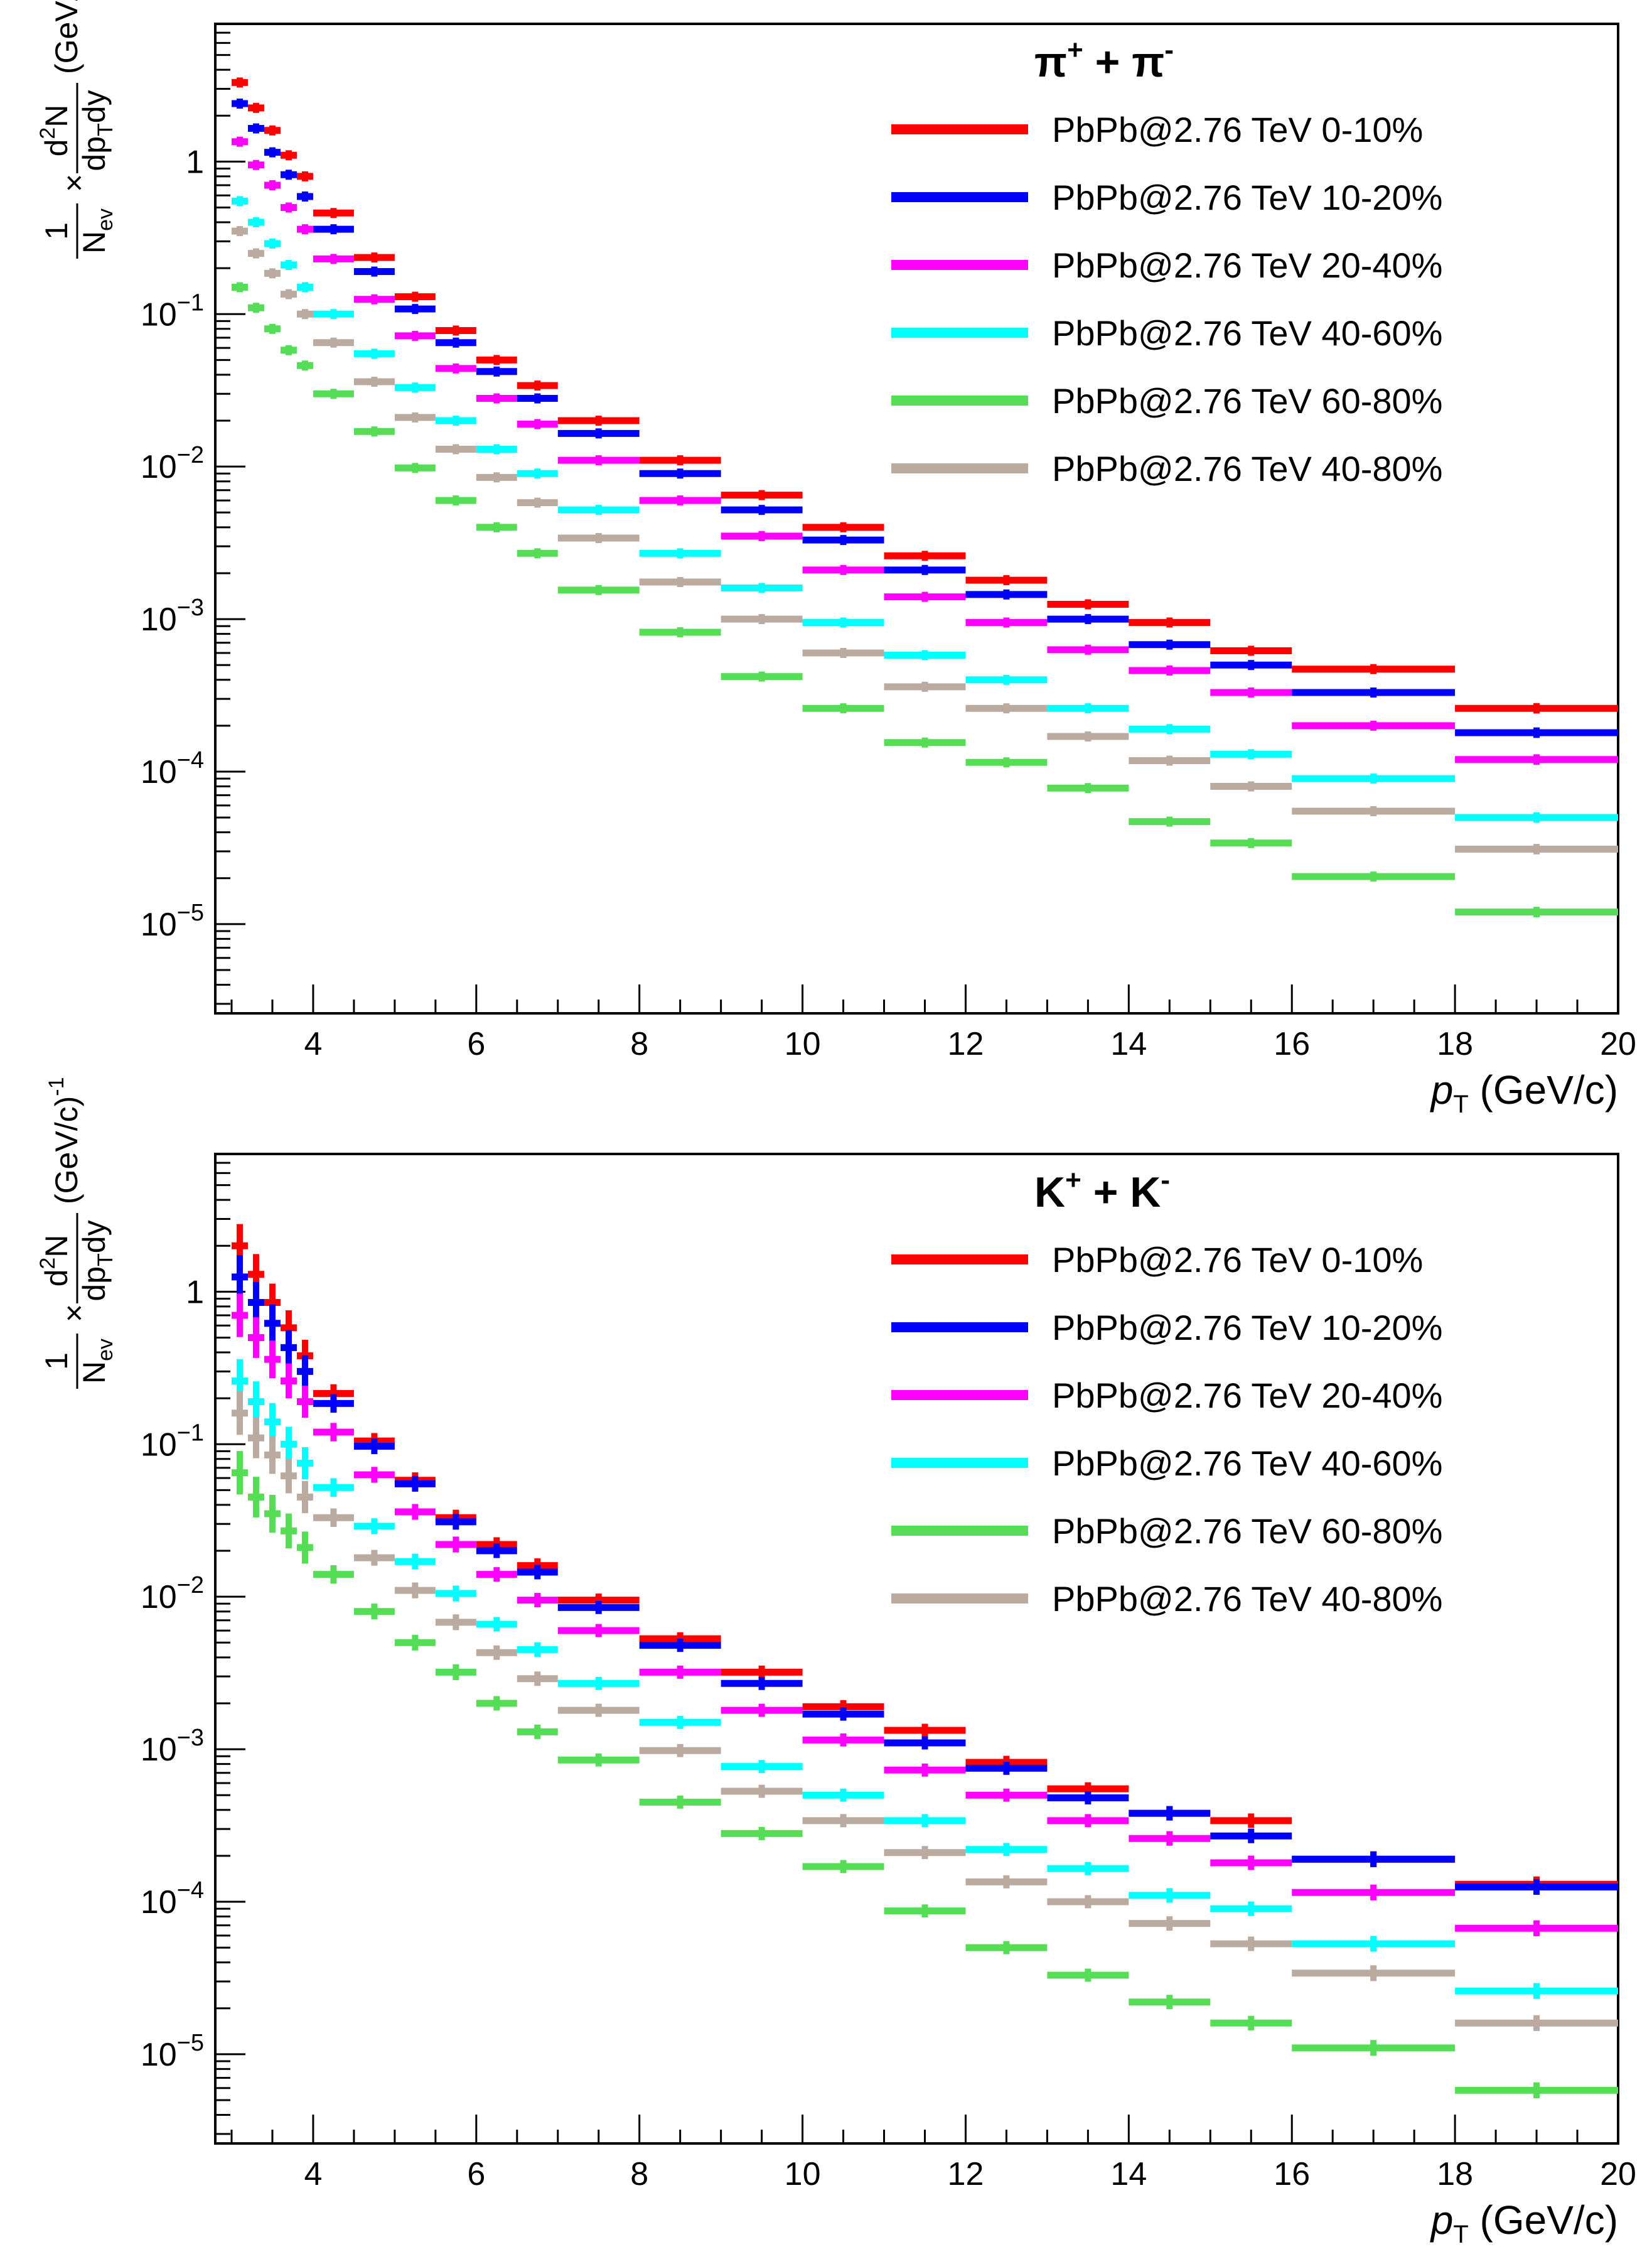  I want to click on y-title-dpt: dpTdy, so click(97, 1260).